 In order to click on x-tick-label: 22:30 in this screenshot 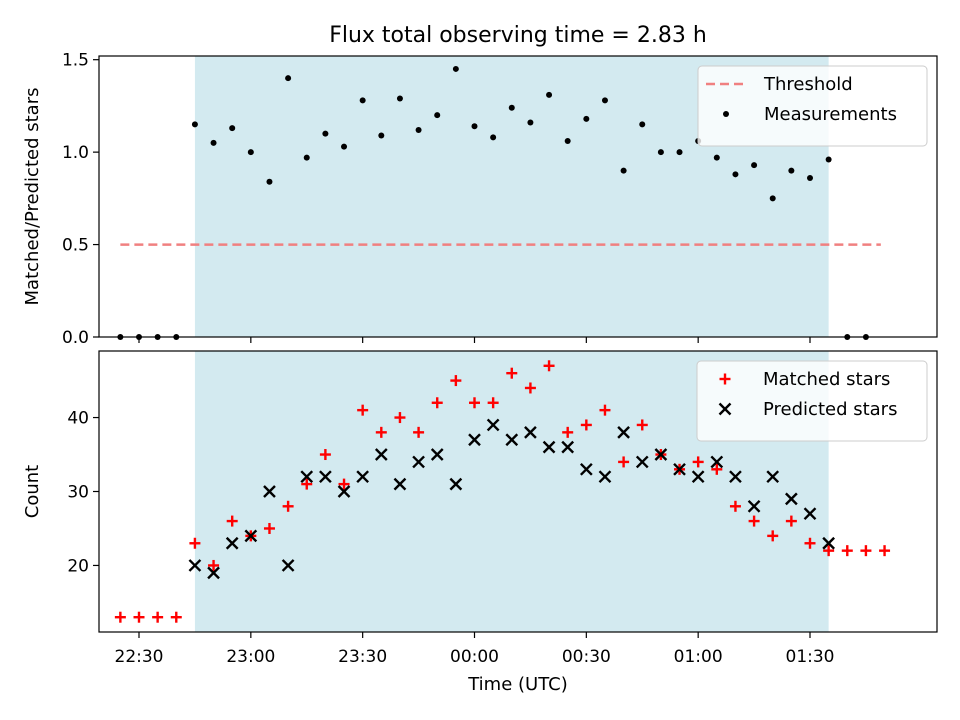, I will do `click(139, 657)`.